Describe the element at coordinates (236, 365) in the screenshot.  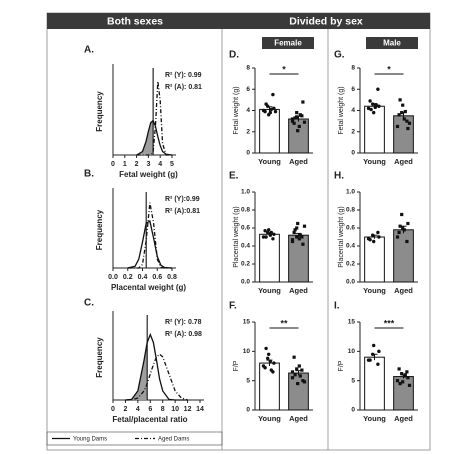
I see `y-axis-label: F/P` at that location.